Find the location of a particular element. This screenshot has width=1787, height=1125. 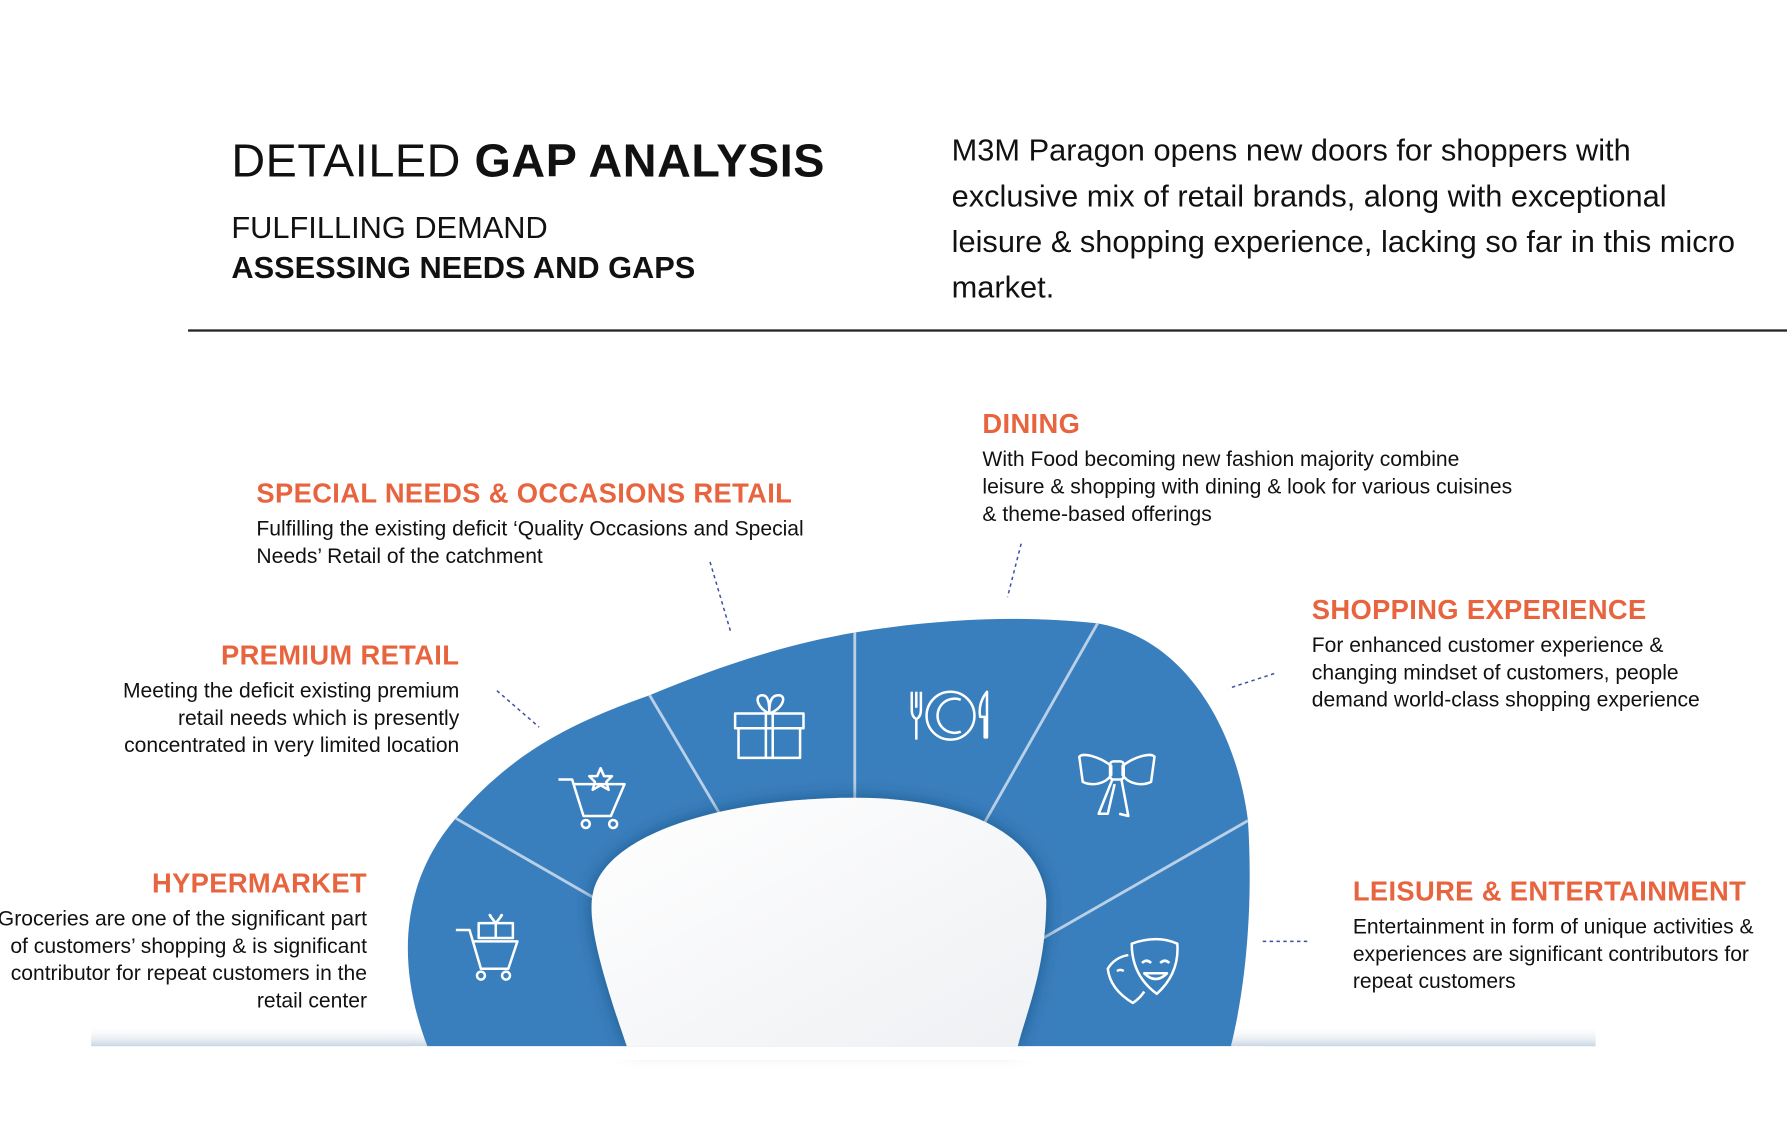

theatre-masks-icon is located at coordinates (1142, 971).